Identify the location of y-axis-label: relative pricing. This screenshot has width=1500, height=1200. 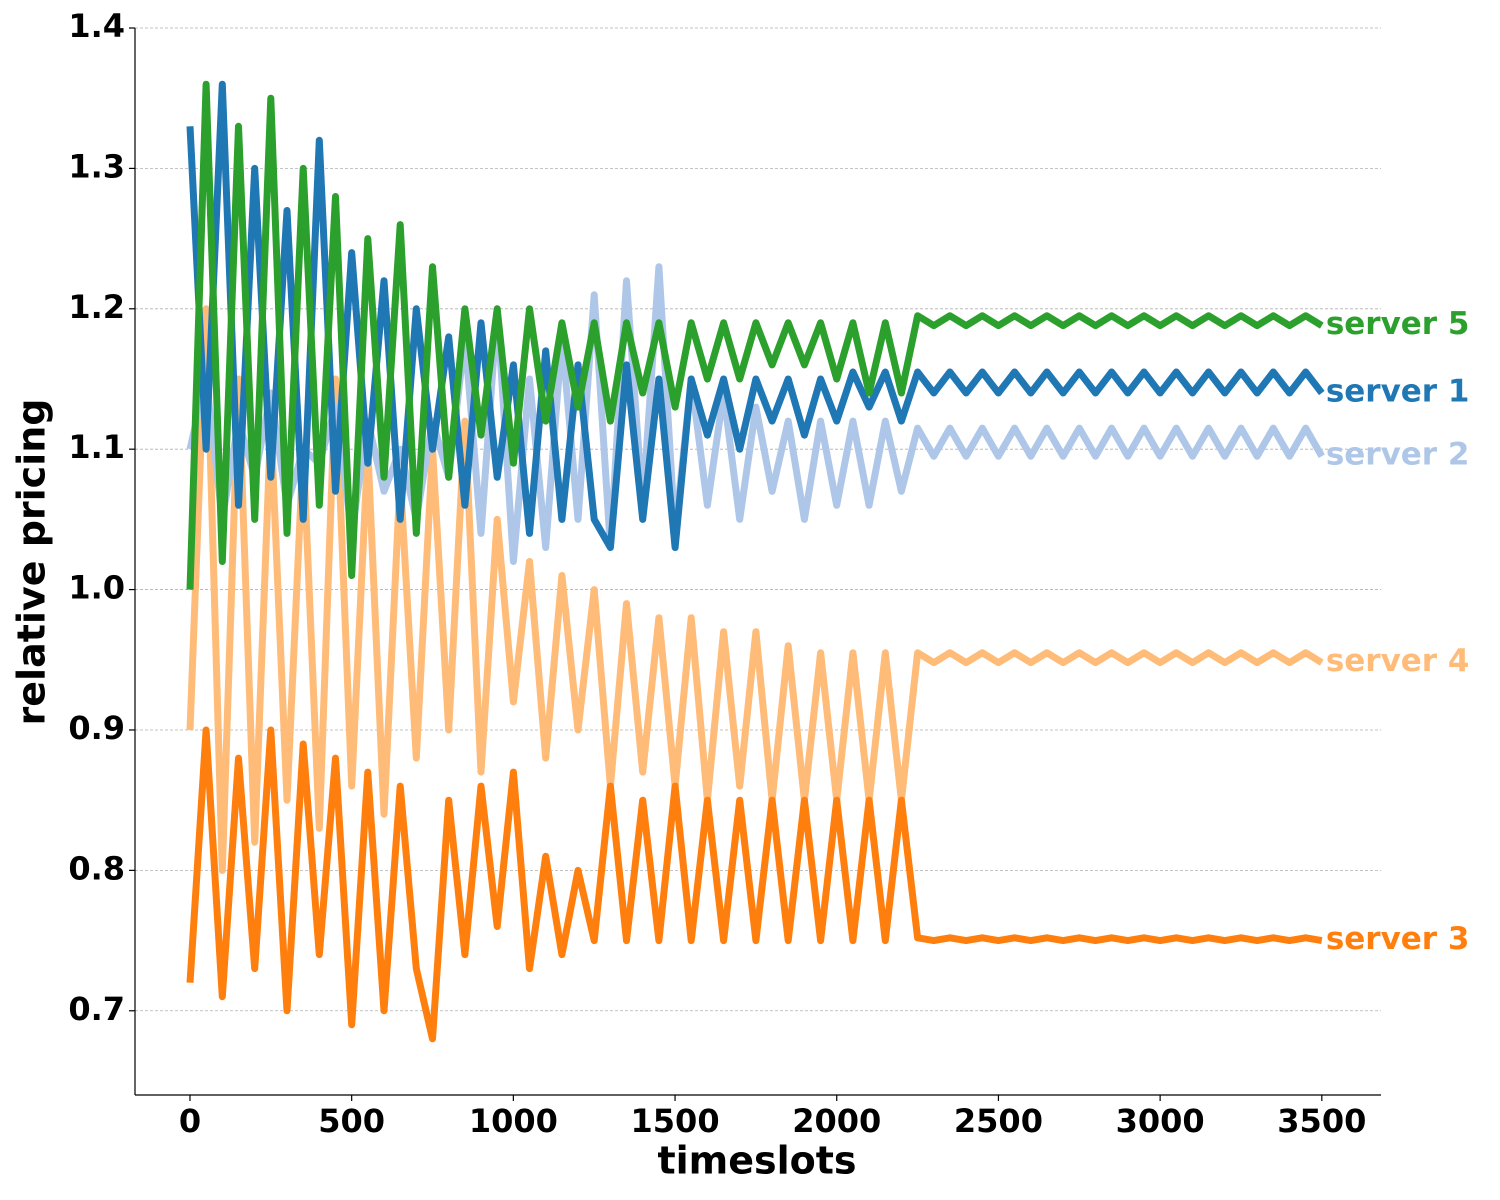
(32, 562).